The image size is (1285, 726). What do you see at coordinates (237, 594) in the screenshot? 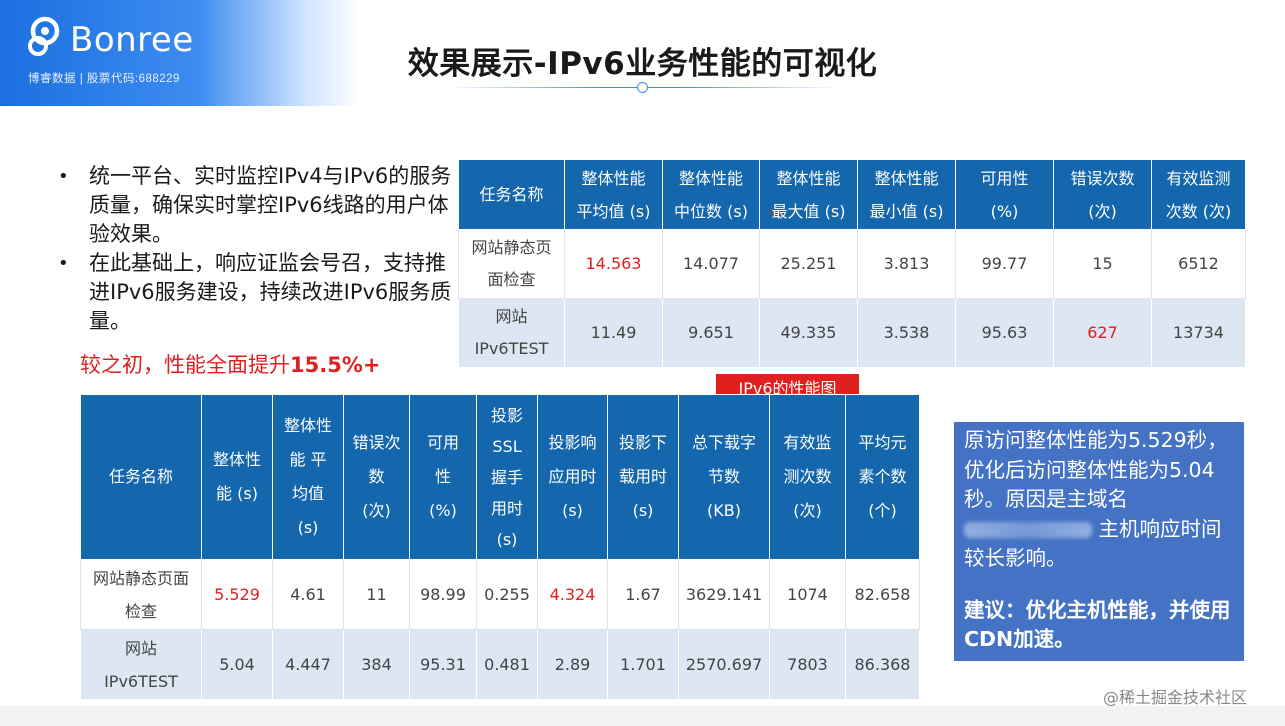
I see `table-cell: 5.529` at bounding box center [237, 594].